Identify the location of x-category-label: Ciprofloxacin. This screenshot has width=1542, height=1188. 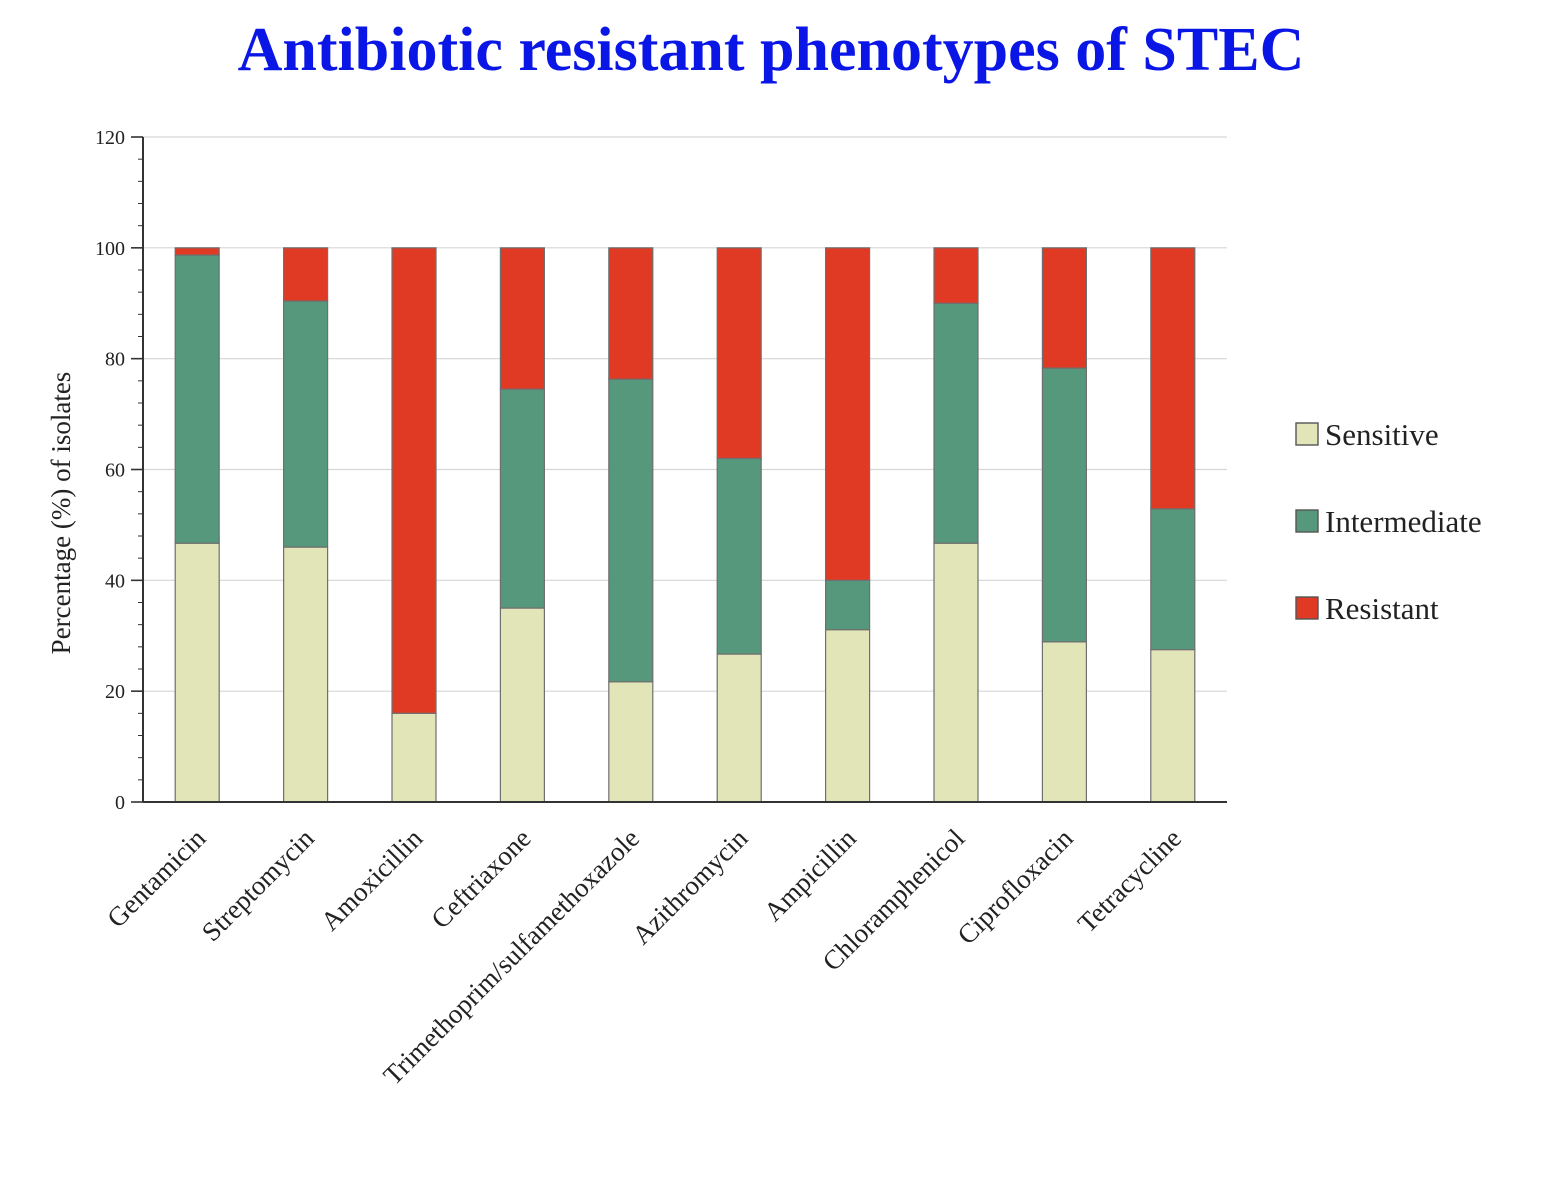
(1015, 887).